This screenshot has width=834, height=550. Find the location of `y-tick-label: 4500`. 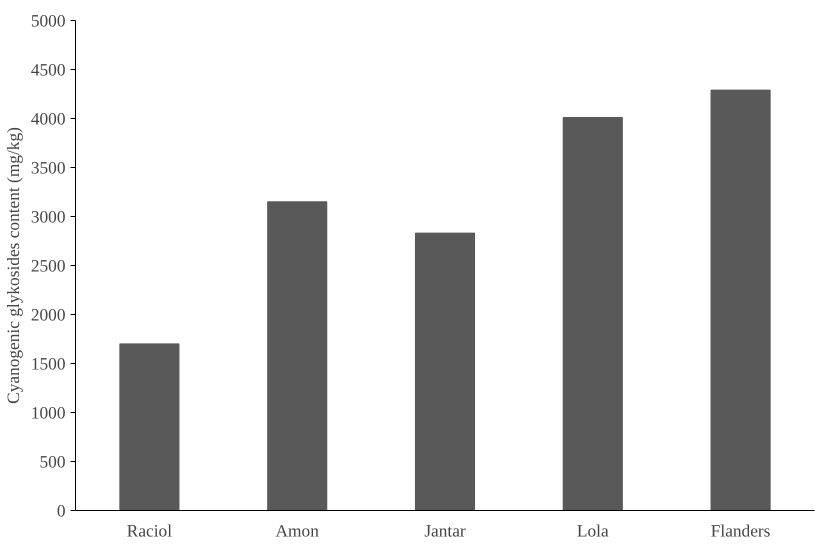

y-tick-label: 4500 is located at coordinates (48, 70).